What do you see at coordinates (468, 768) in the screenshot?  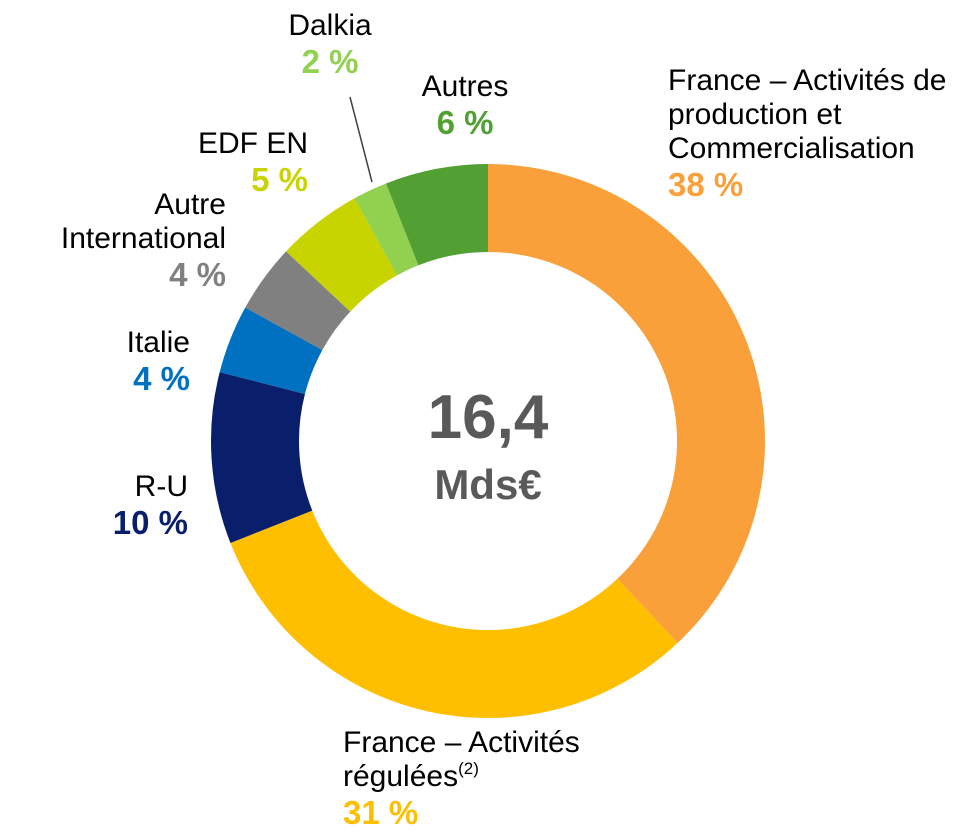 I see `footnote: (2)` at bounding box center [468, 768].